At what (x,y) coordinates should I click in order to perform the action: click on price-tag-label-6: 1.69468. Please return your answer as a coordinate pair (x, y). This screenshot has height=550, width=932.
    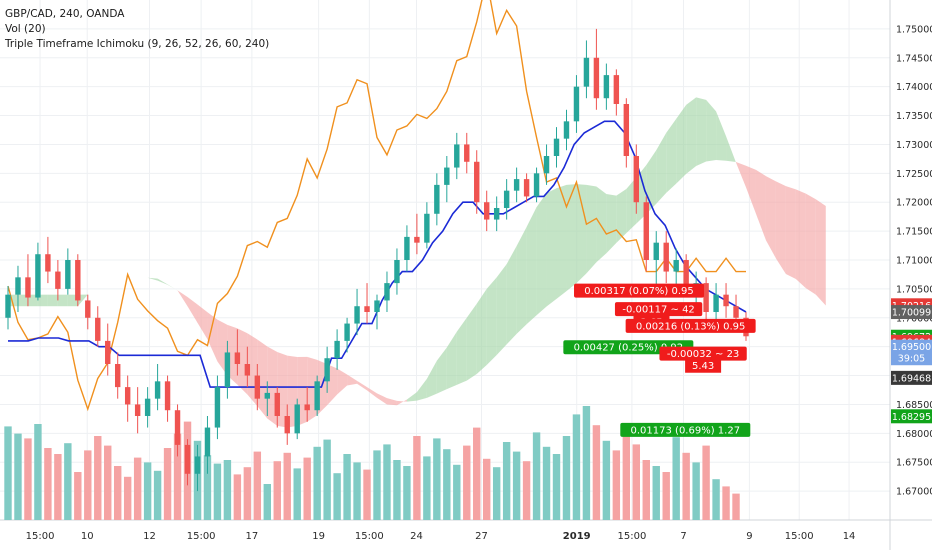
    Looking at the image, I should click on (911, 378).